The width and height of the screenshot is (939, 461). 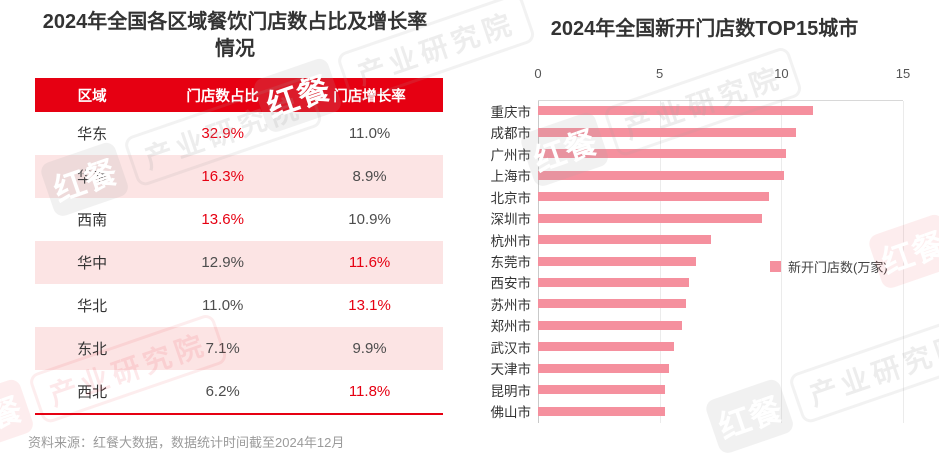 I want to click on bar-row: 东莞市, so click(x=686, y=260).